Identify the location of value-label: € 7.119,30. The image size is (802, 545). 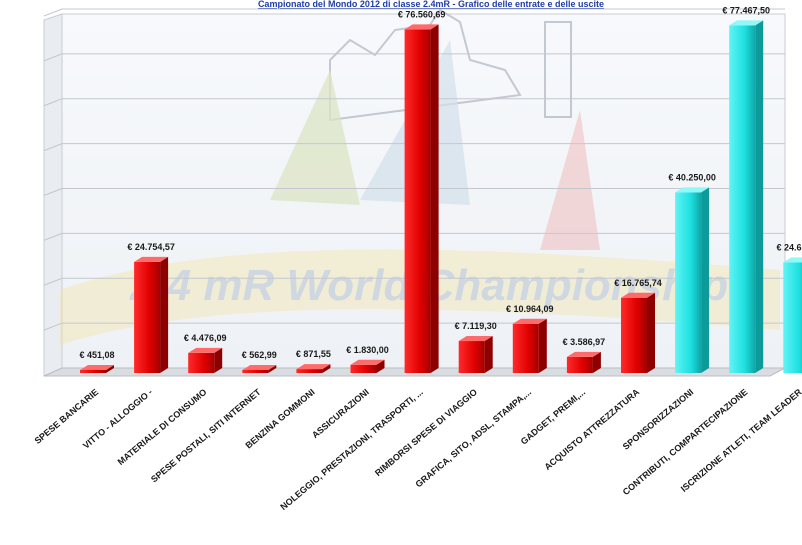
(476, 326).